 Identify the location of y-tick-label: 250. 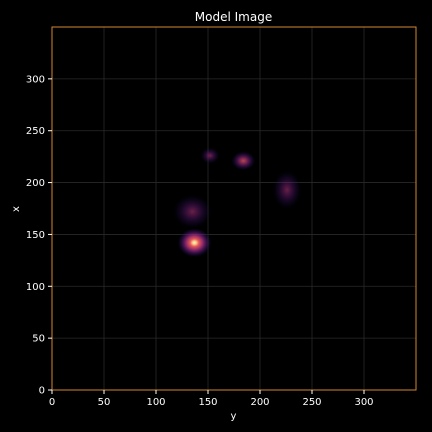
(35, 131).